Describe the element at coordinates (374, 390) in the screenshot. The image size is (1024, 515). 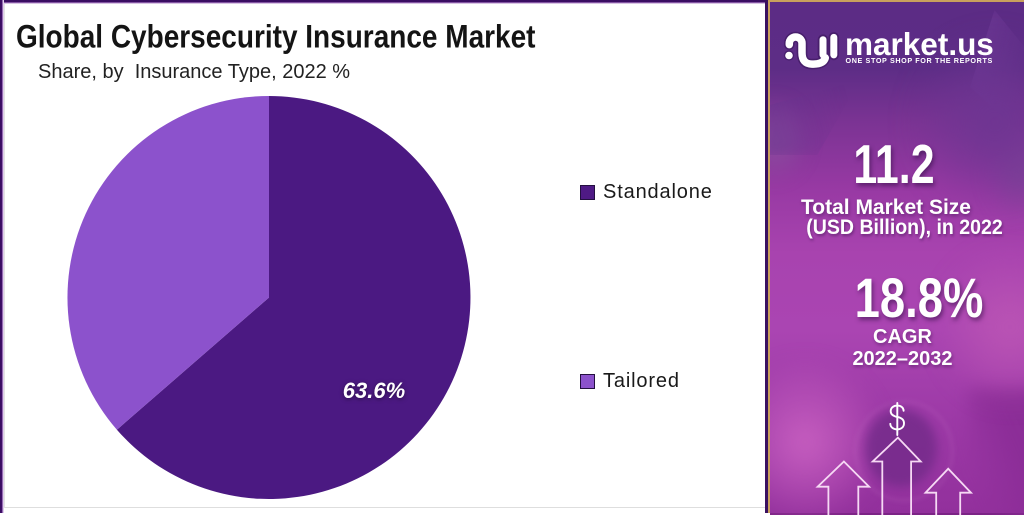
I see `svg-text: 63.6%` at that location.